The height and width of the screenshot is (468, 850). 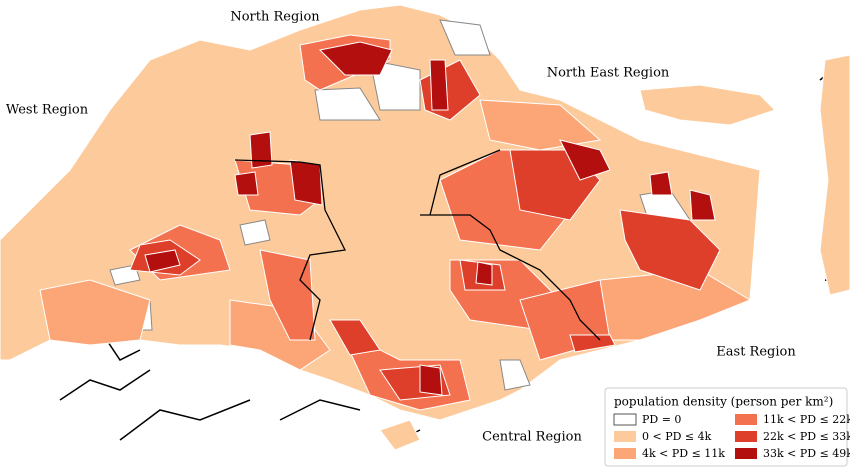 I want to click on legend-label: 0 < PD ≤ 4k, so click(x=677, y=436).